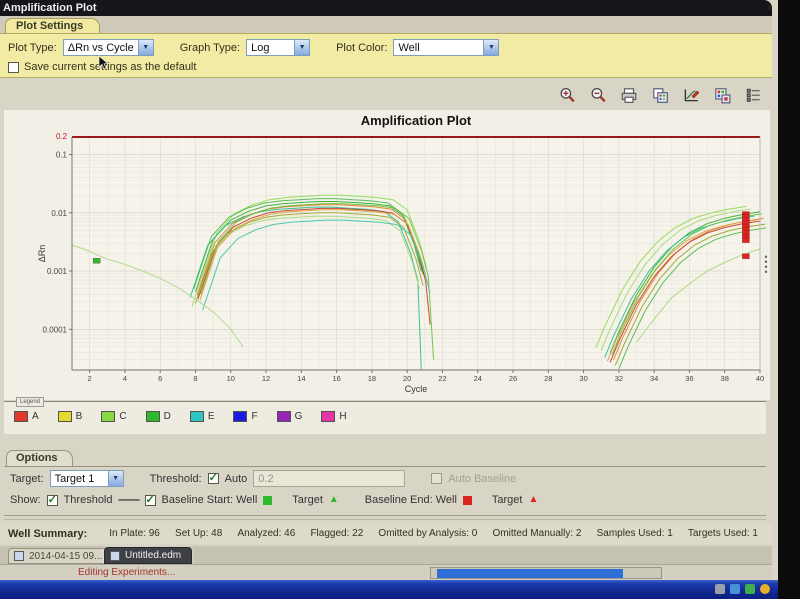  I want to click on legend-item-H: H, so click(334, 416).